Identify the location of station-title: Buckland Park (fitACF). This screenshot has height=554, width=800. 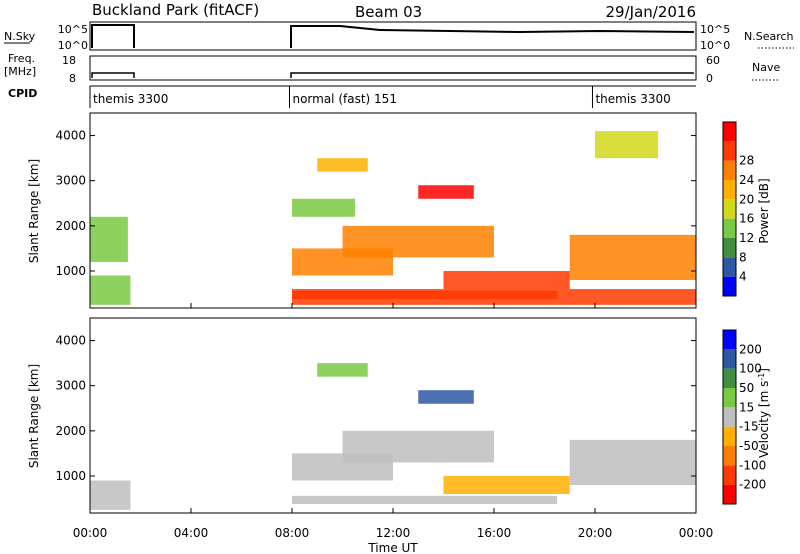
(175, 10).